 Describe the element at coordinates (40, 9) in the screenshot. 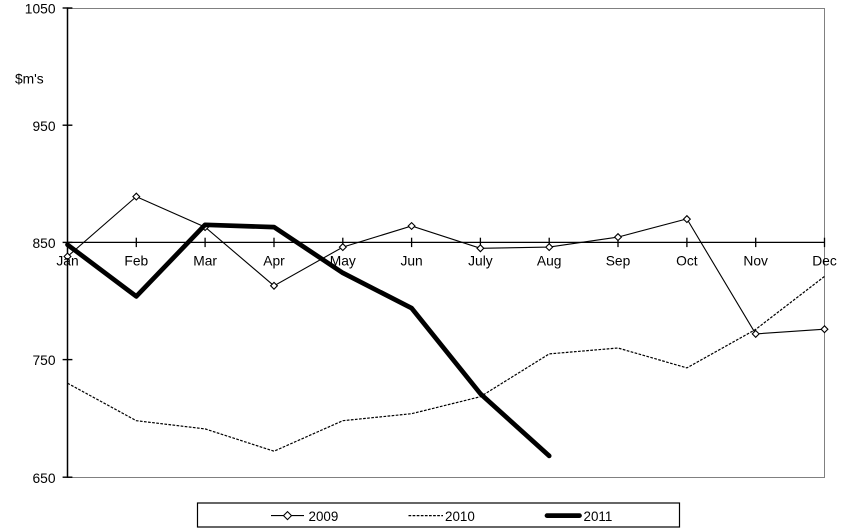

I see `svg-text: 1050` at that location.